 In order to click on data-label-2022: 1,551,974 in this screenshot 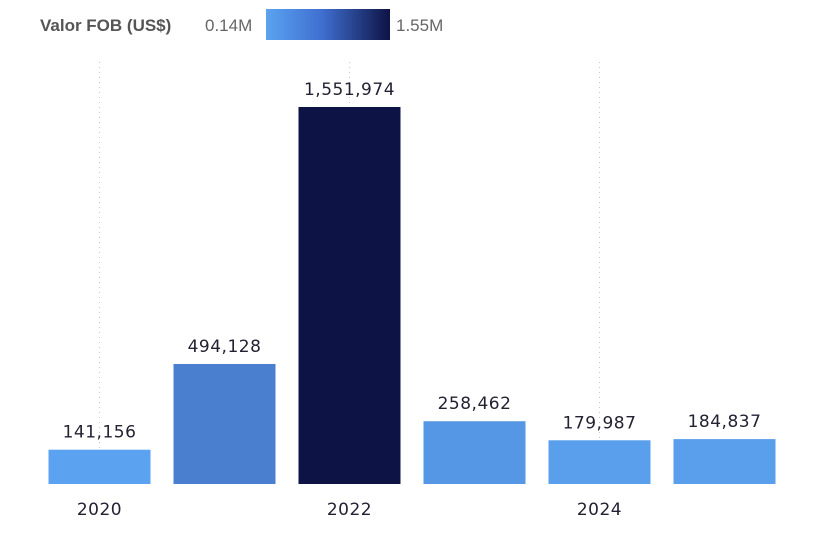, I will do `click(349, 90)`.